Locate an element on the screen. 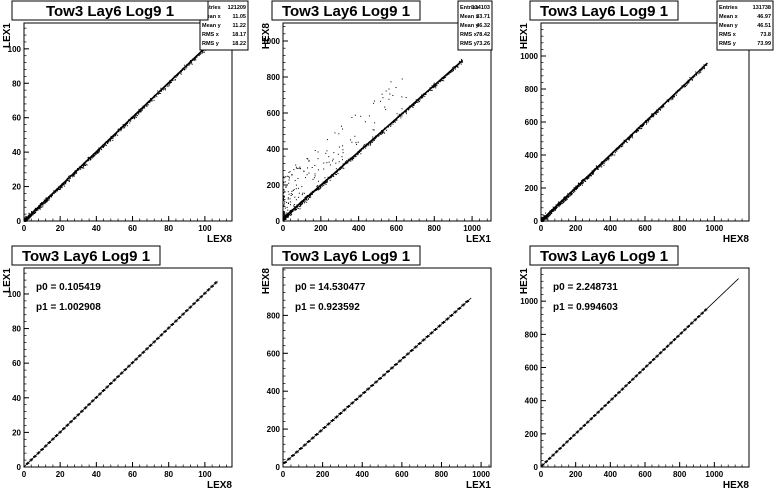 The width and height of the screenshot is (776, 492). y-axis-label: LEX1 is located at coordinates (7, 35).